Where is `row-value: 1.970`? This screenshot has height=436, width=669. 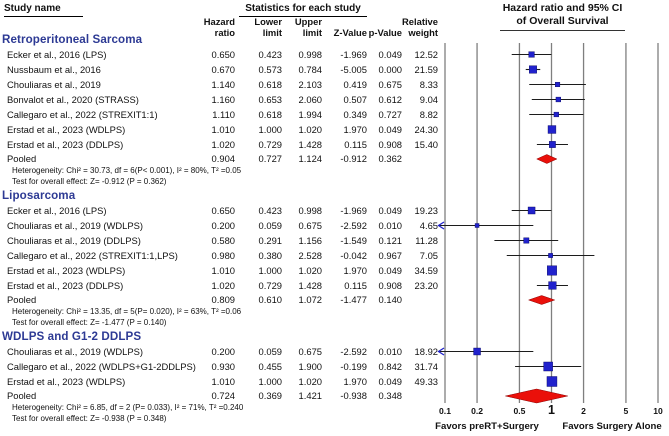
row-value: 1.970 is located at coordinates (355, 270).